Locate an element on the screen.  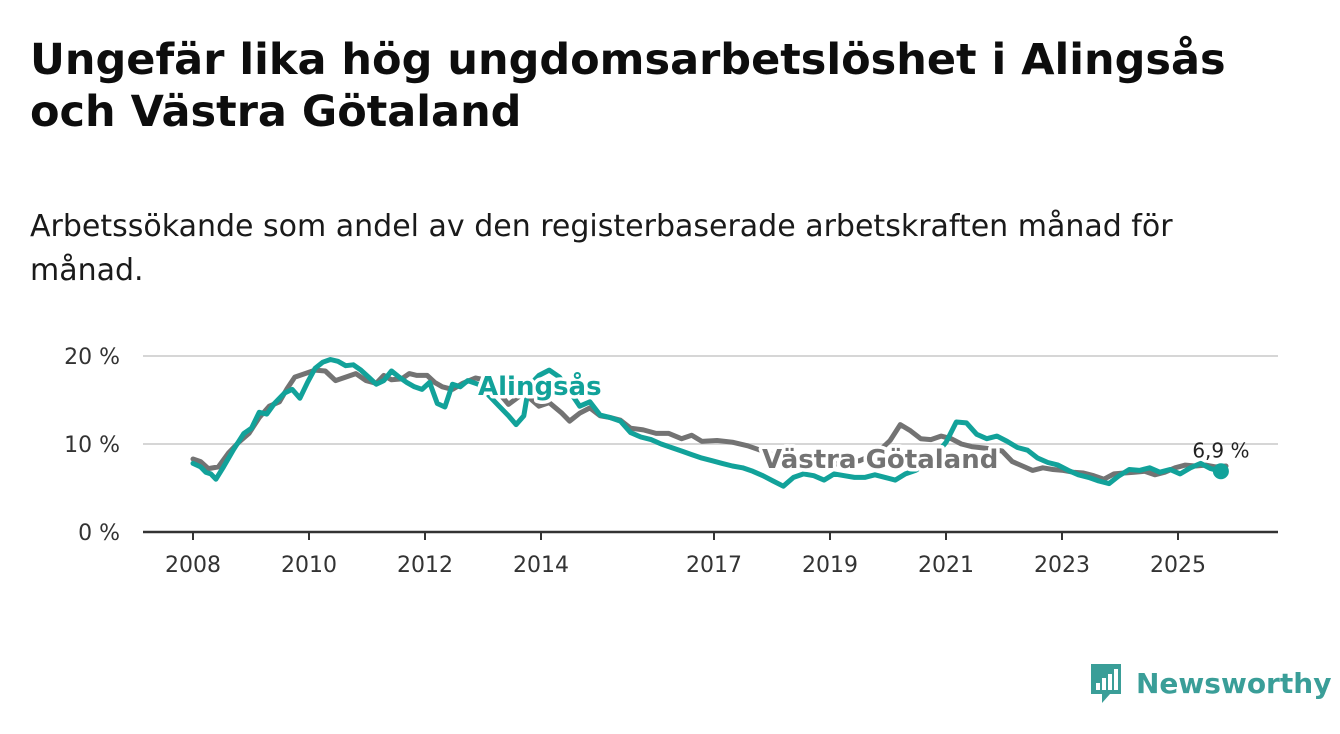
series-label-vastra-gotaland: Västra Götaland is located at coordinates (880, 460).